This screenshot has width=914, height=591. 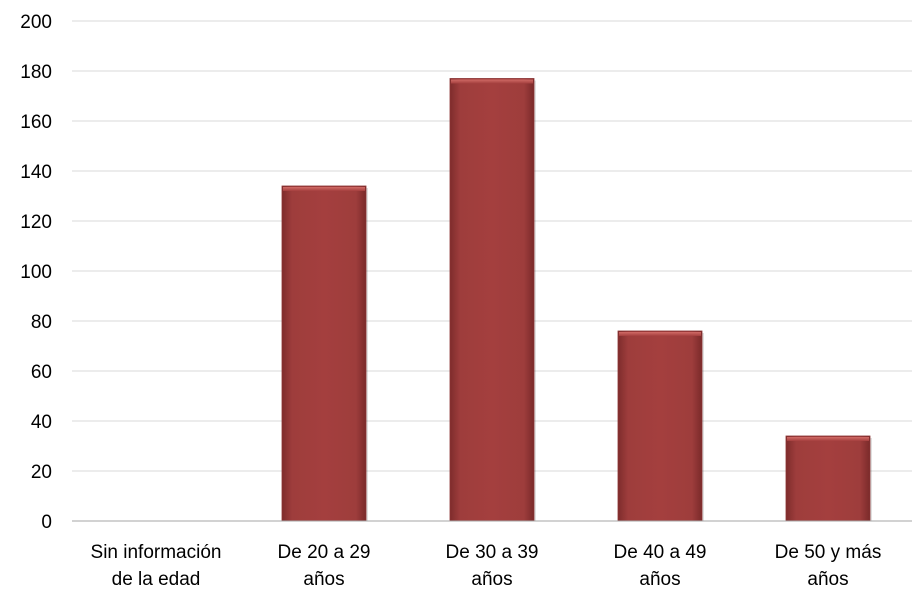 What do you see at coordinates (156, 552) in the screenshot?
I see `x-tick-label: Sin información` at bounding box center [156, 552].